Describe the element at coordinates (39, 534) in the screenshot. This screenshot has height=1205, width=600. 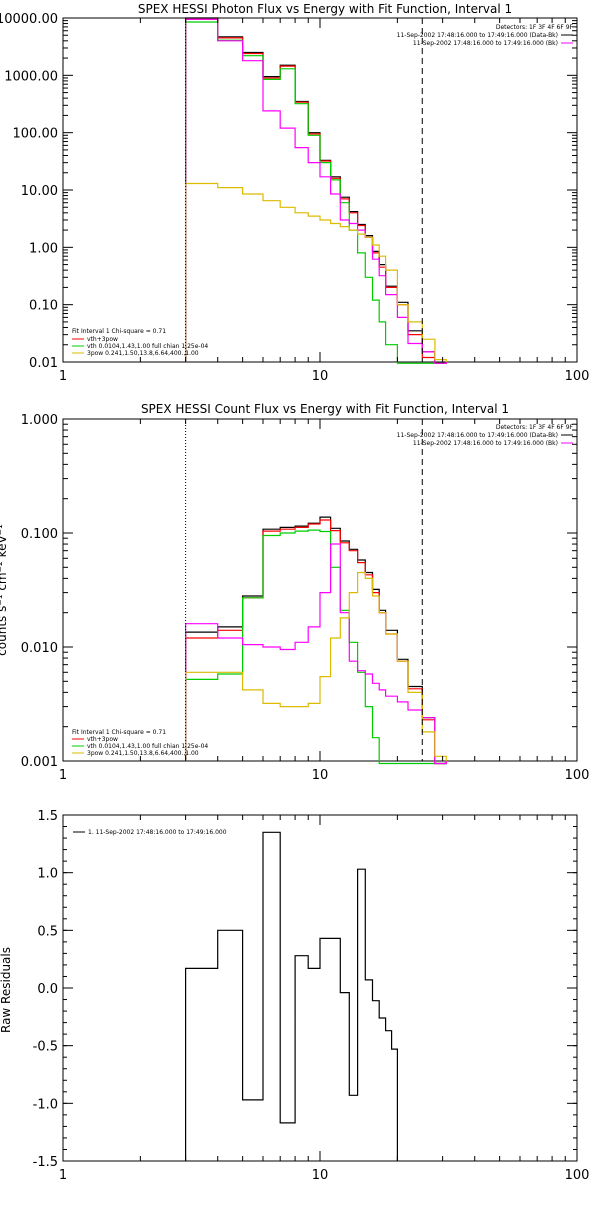
I see `y-tick-label: 0.100` at that location.